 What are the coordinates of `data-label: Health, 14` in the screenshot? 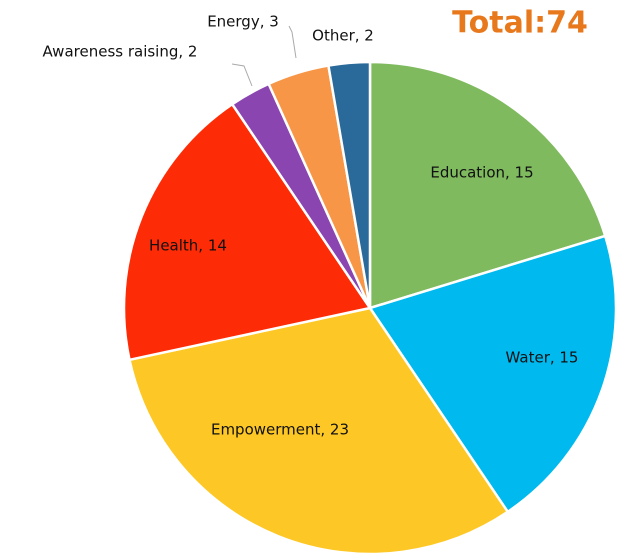 It's located at (188, 246).